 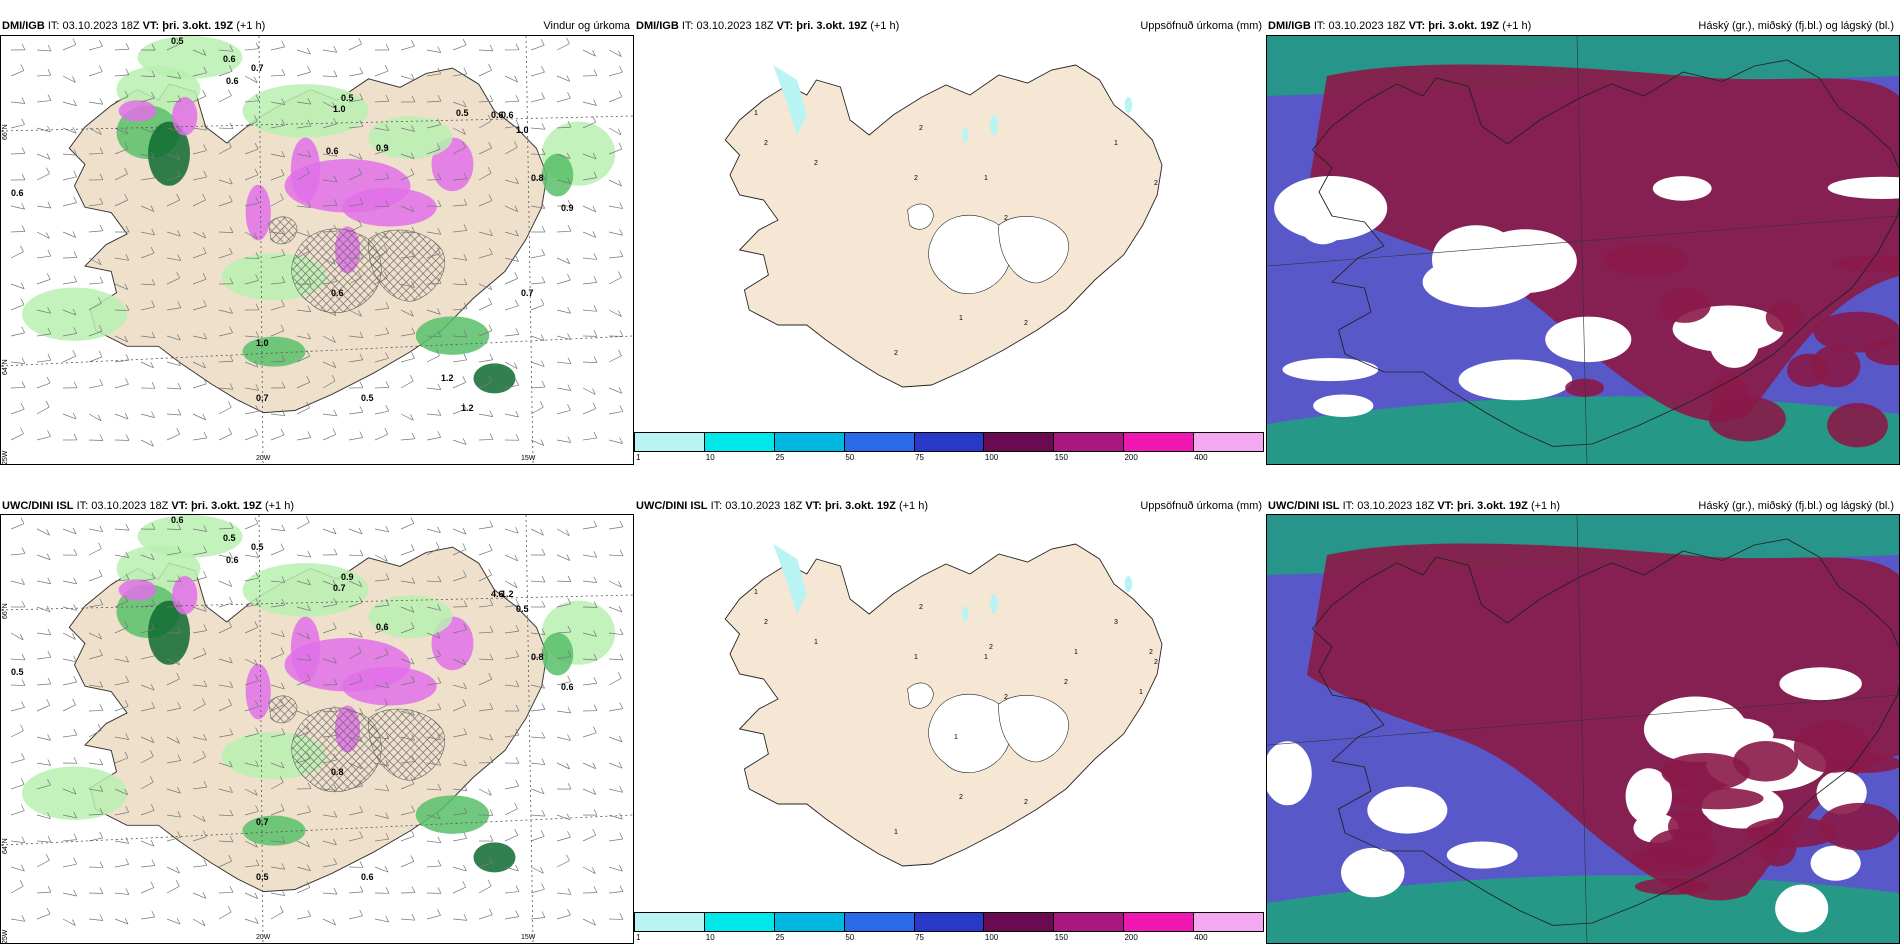 I want to click on mid-cloud-area, so click(x=1645, y=259).